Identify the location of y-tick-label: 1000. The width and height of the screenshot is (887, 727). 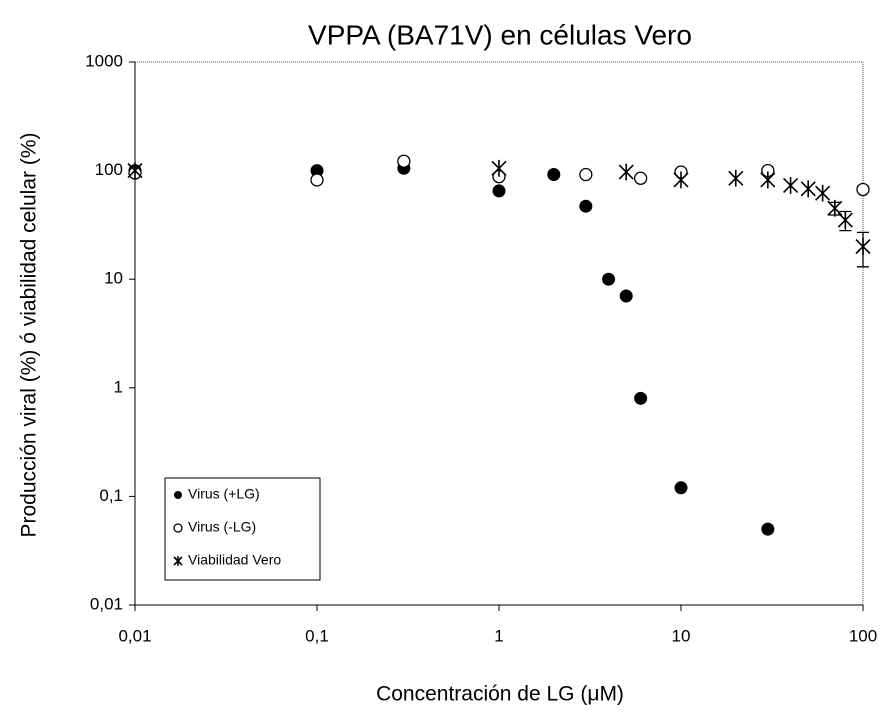
(104, 60).